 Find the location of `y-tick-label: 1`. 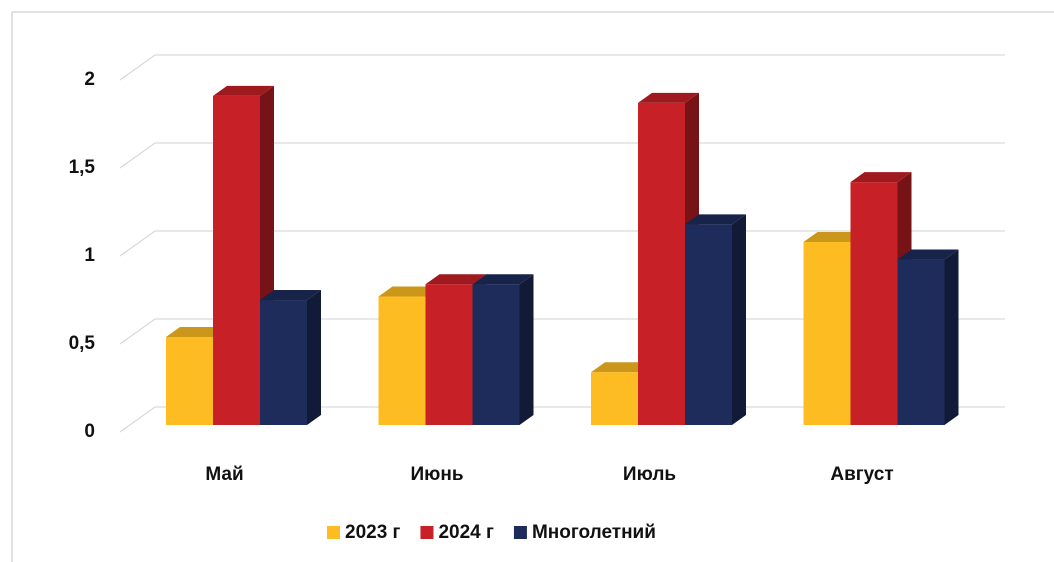

y-tick-label: 1 is located at coordinates (89, 255).